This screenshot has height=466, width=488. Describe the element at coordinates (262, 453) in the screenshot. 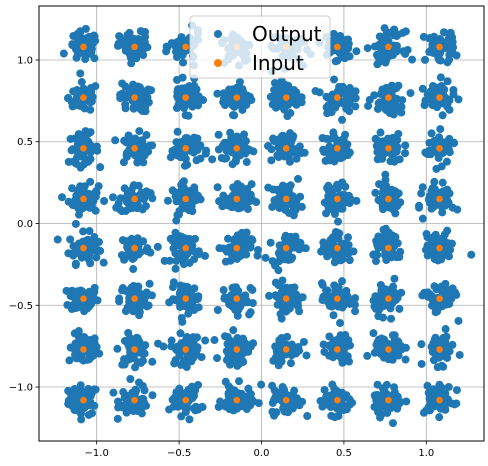

I see `x-tick-label: 0.0` at that location.